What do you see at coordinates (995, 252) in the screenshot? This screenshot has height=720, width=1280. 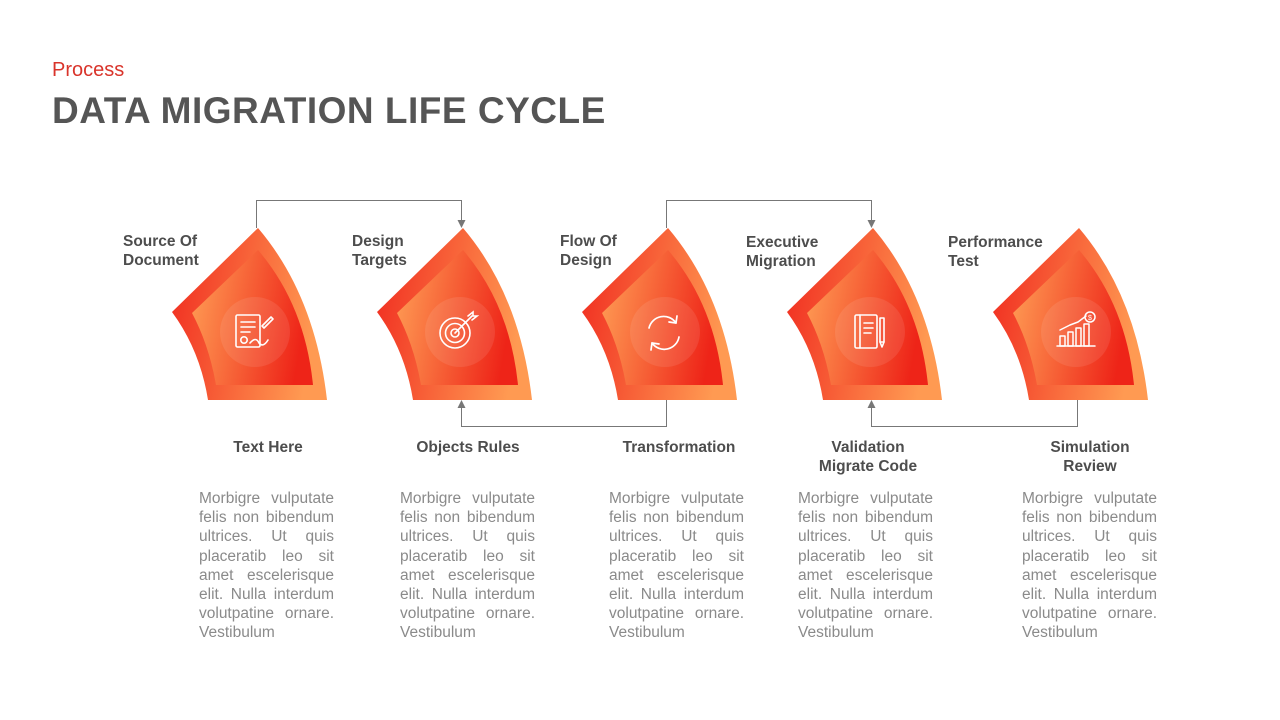 I see `step-5-top-label: Performance Test` at bounding box center [995, 252].